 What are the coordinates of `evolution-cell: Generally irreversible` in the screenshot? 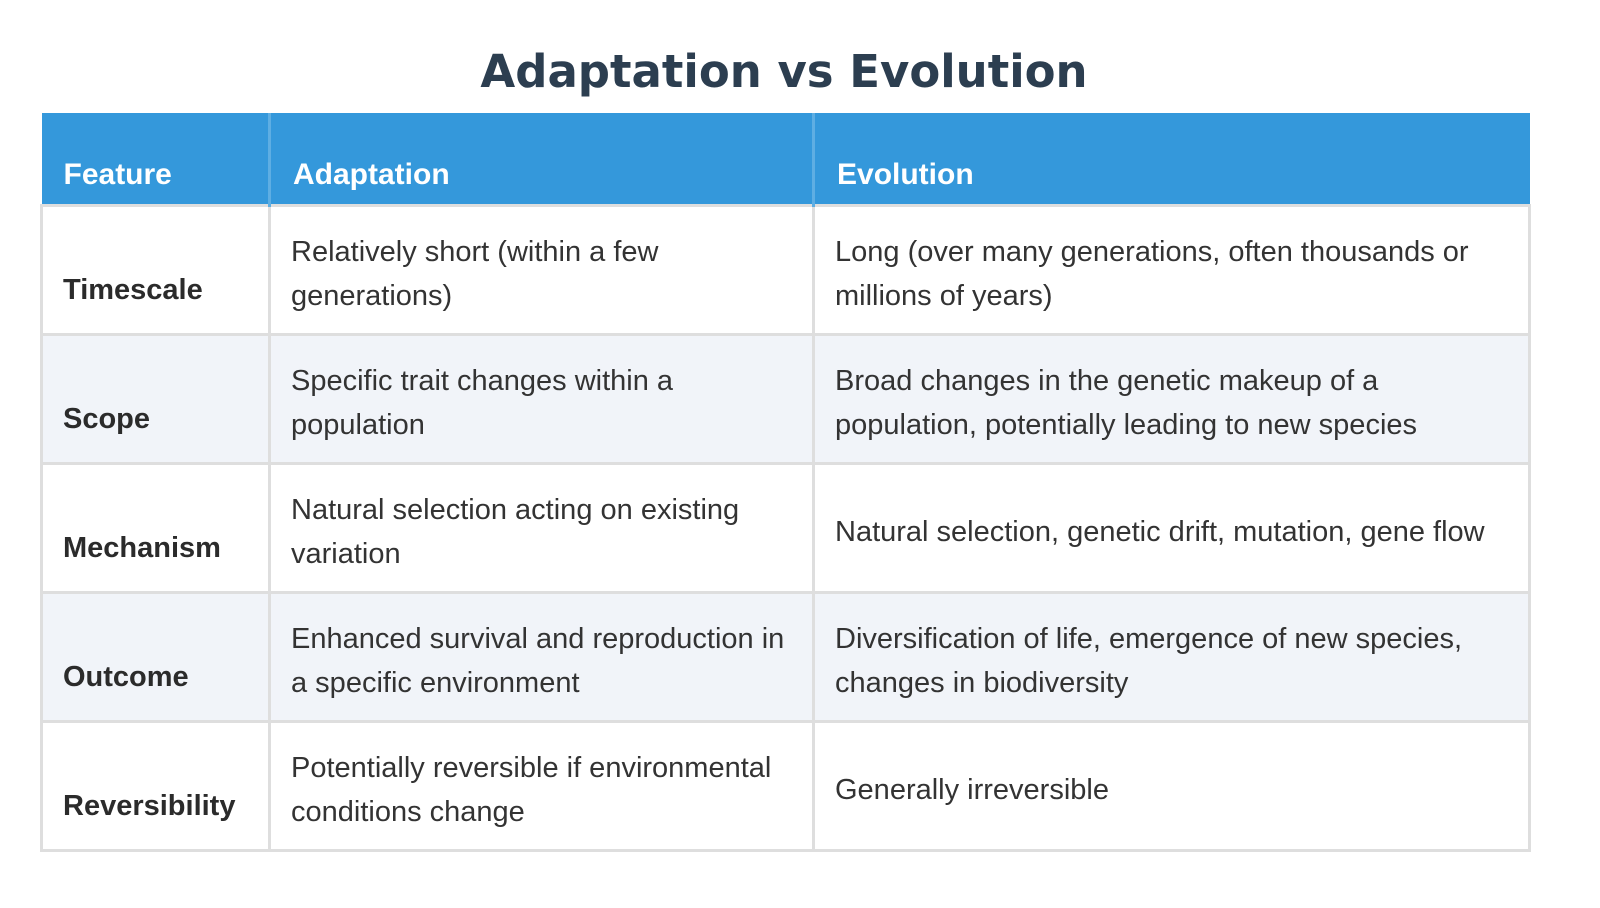 It's located at (1171, 785).